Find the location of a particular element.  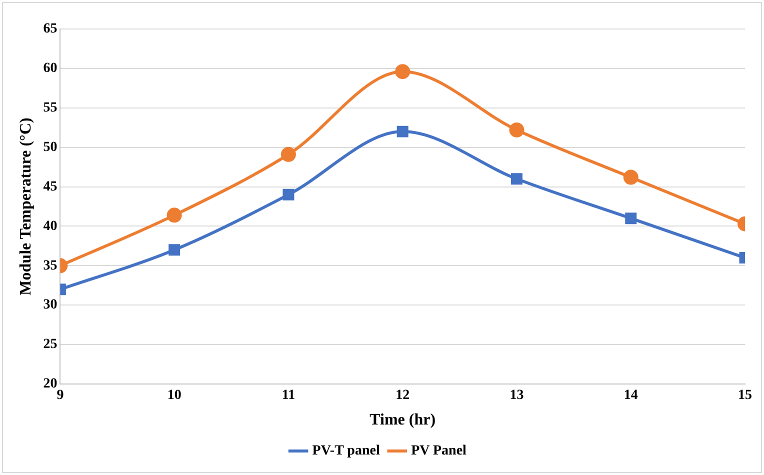

x-tick-label: 14 is located at coordinates (631, 396).